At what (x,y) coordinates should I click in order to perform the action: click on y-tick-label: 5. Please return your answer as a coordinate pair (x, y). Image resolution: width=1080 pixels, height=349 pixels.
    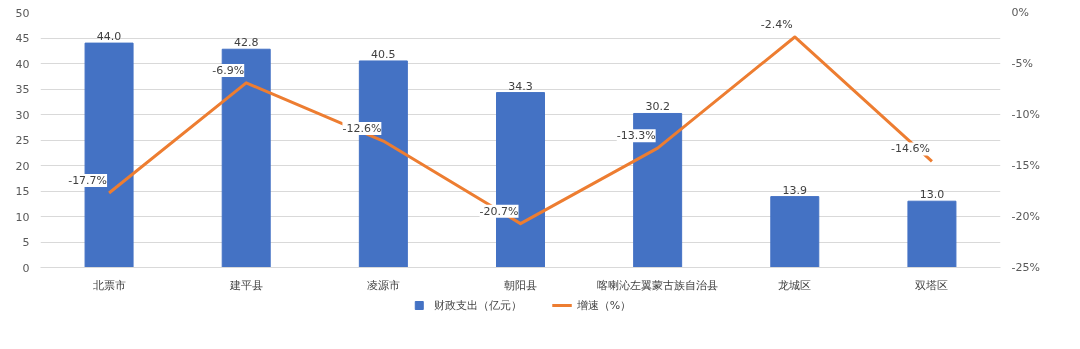
    Looking at the image, I should click on (26, 242).